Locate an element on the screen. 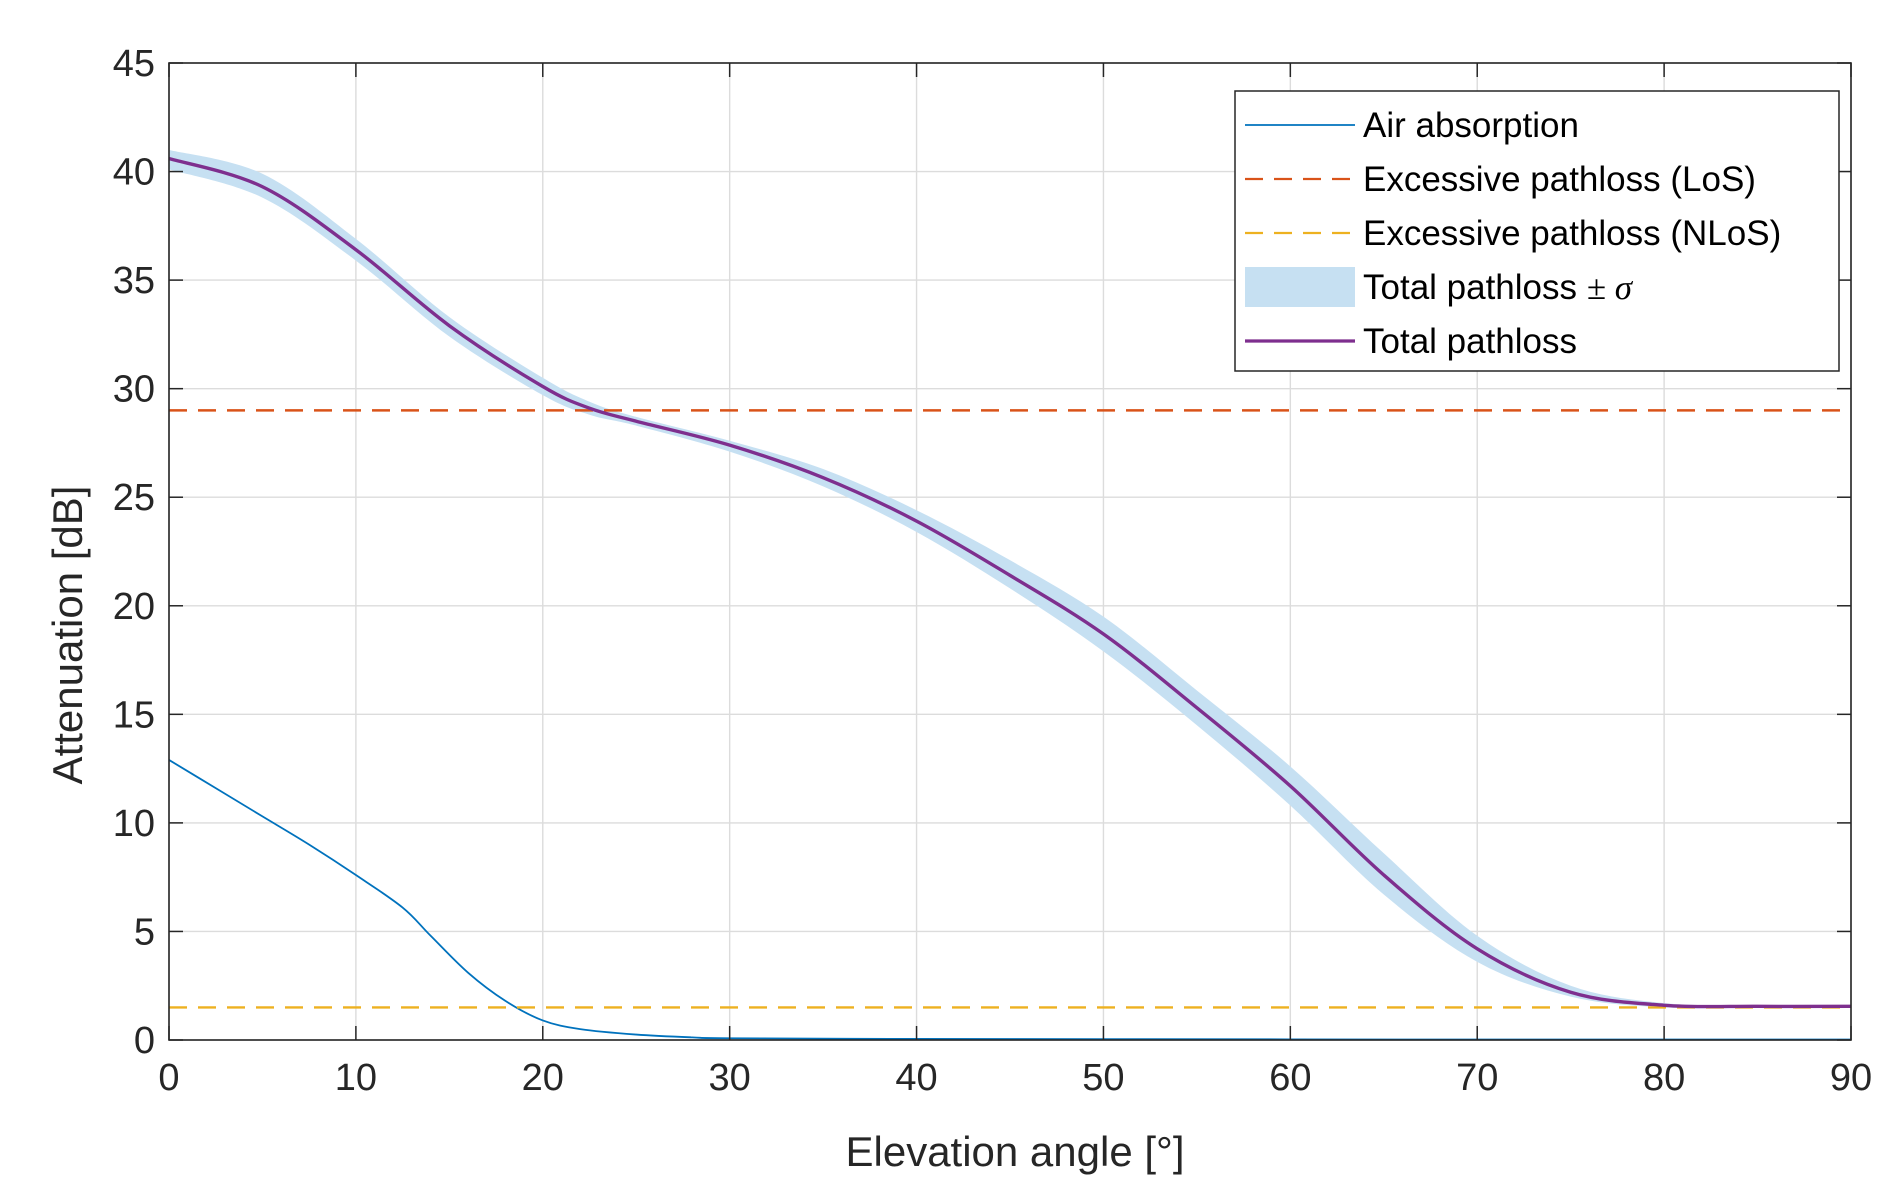  legend-label: Total pathloss ± σ is located at coordinates (1498, 287).